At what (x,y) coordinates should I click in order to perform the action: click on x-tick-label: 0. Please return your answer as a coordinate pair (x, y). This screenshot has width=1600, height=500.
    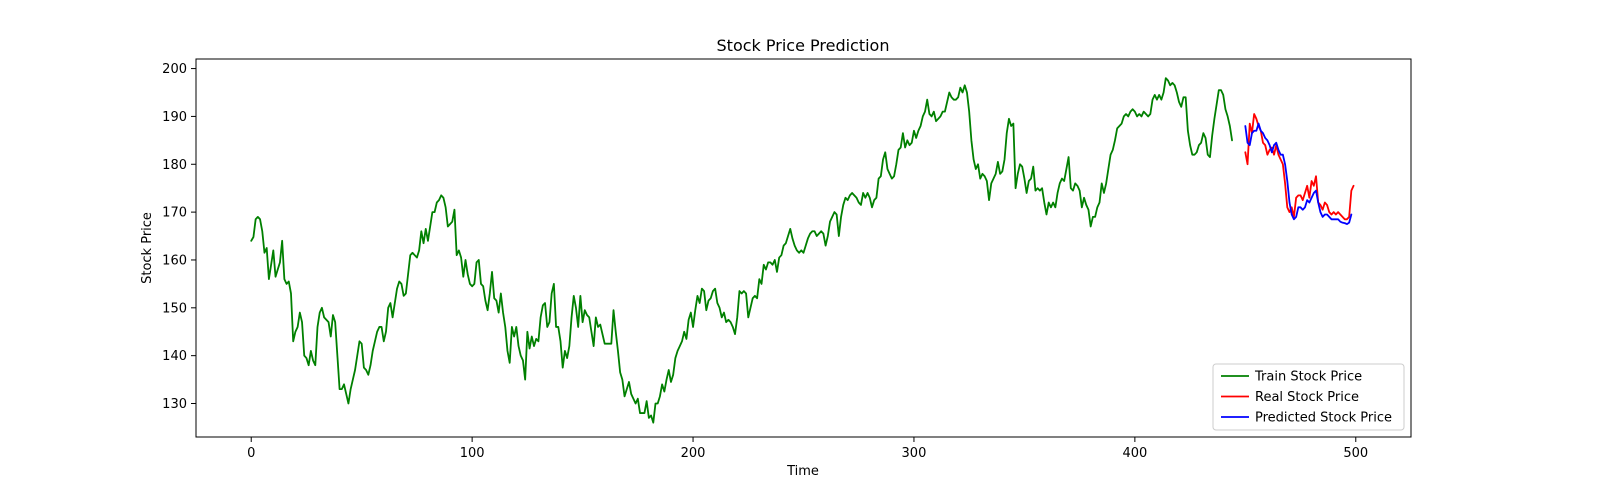
    Looking at the image, I should click on (251, 453).